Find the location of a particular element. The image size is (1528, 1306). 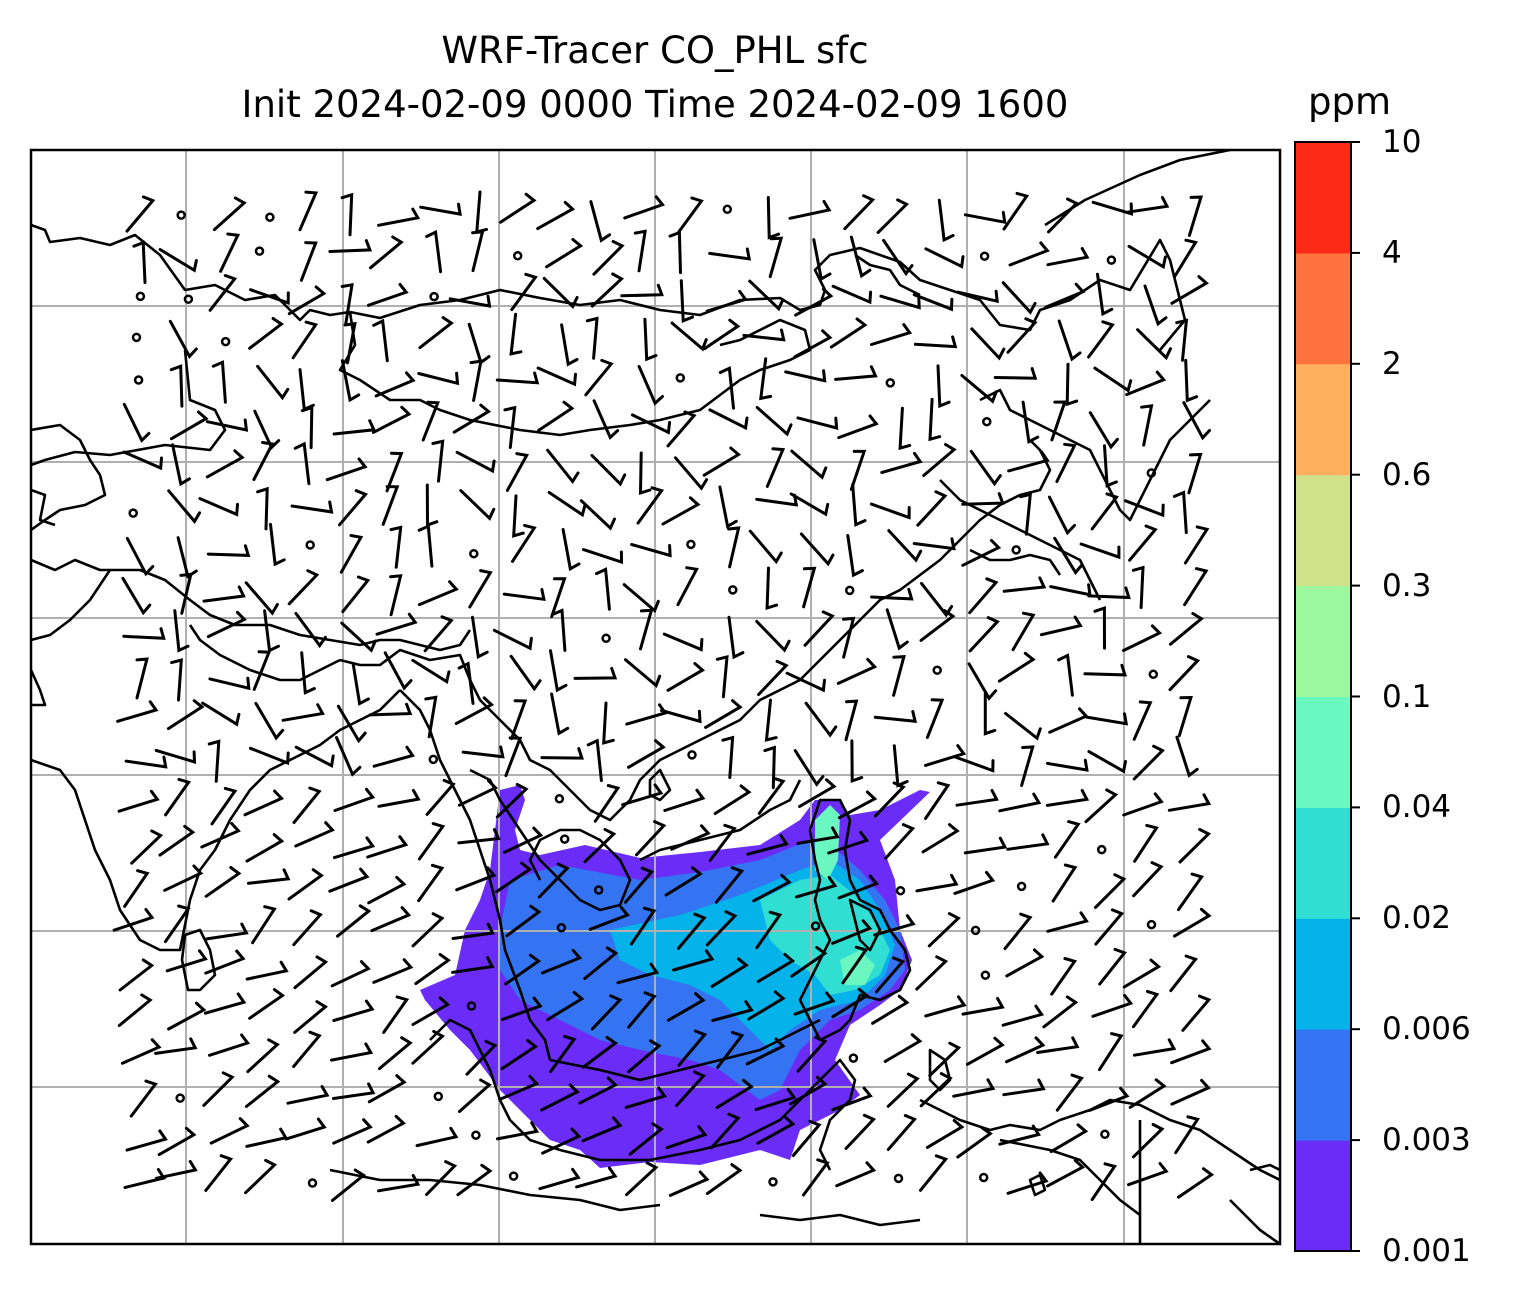

colorbar-tick-label: 0.6 is located at coordinates (1407, 474).